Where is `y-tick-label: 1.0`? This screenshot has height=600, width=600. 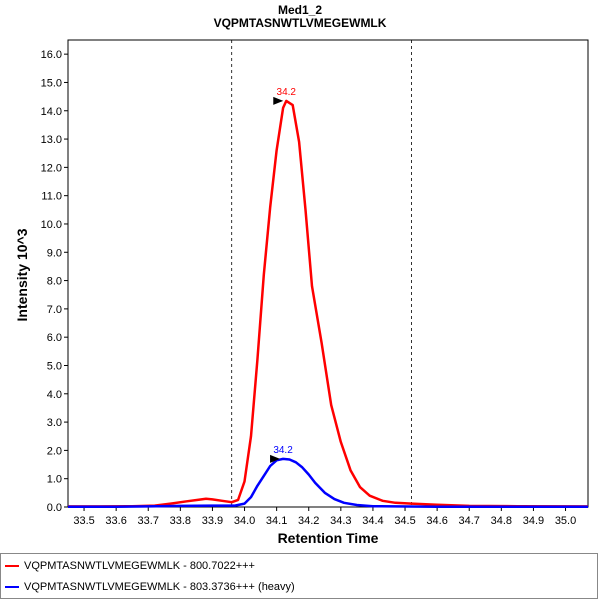
y-tick-label: 1.0 is located at coordinates (54, 480).